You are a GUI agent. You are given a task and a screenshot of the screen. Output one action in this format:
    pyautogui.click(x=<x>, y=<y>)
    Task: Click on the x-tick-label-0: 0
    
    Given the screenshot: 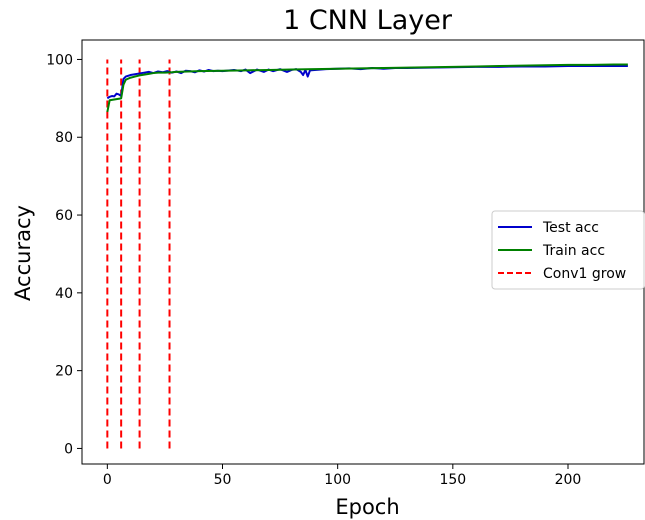 What is the action you would take?
    pyautogui.click(x=107, y=480)
    